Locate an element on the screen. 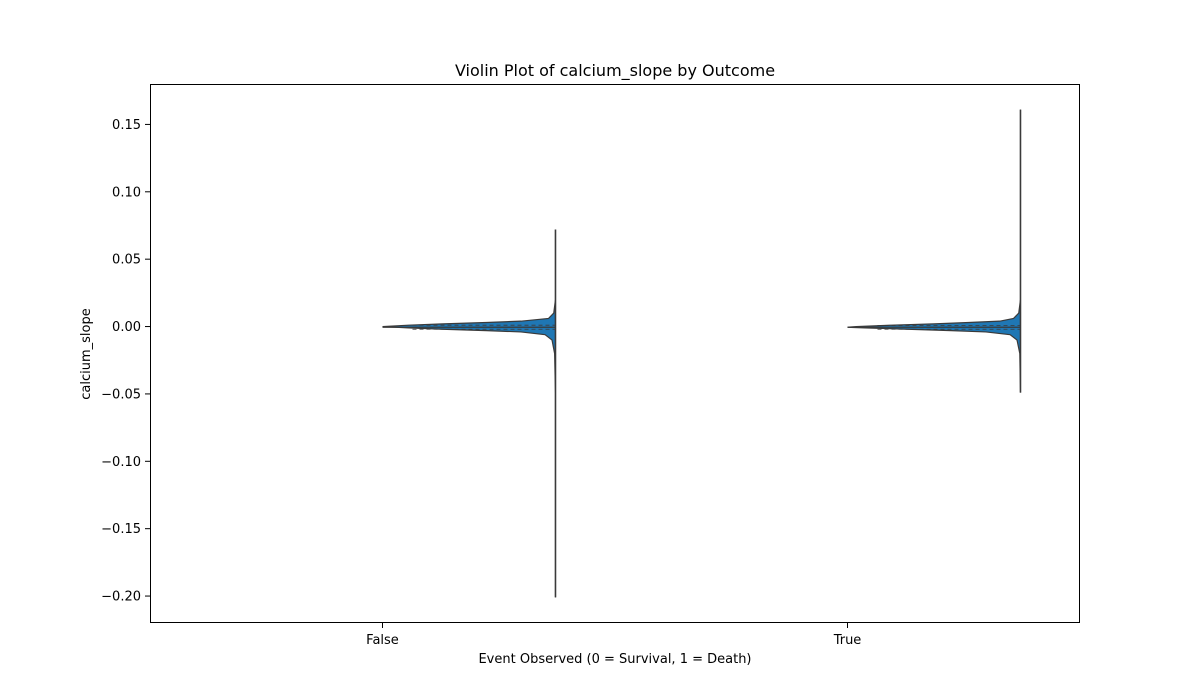 The height and width of the screenshot is (700, 1200). x-axis: False True is located at coordinates (613, 635).